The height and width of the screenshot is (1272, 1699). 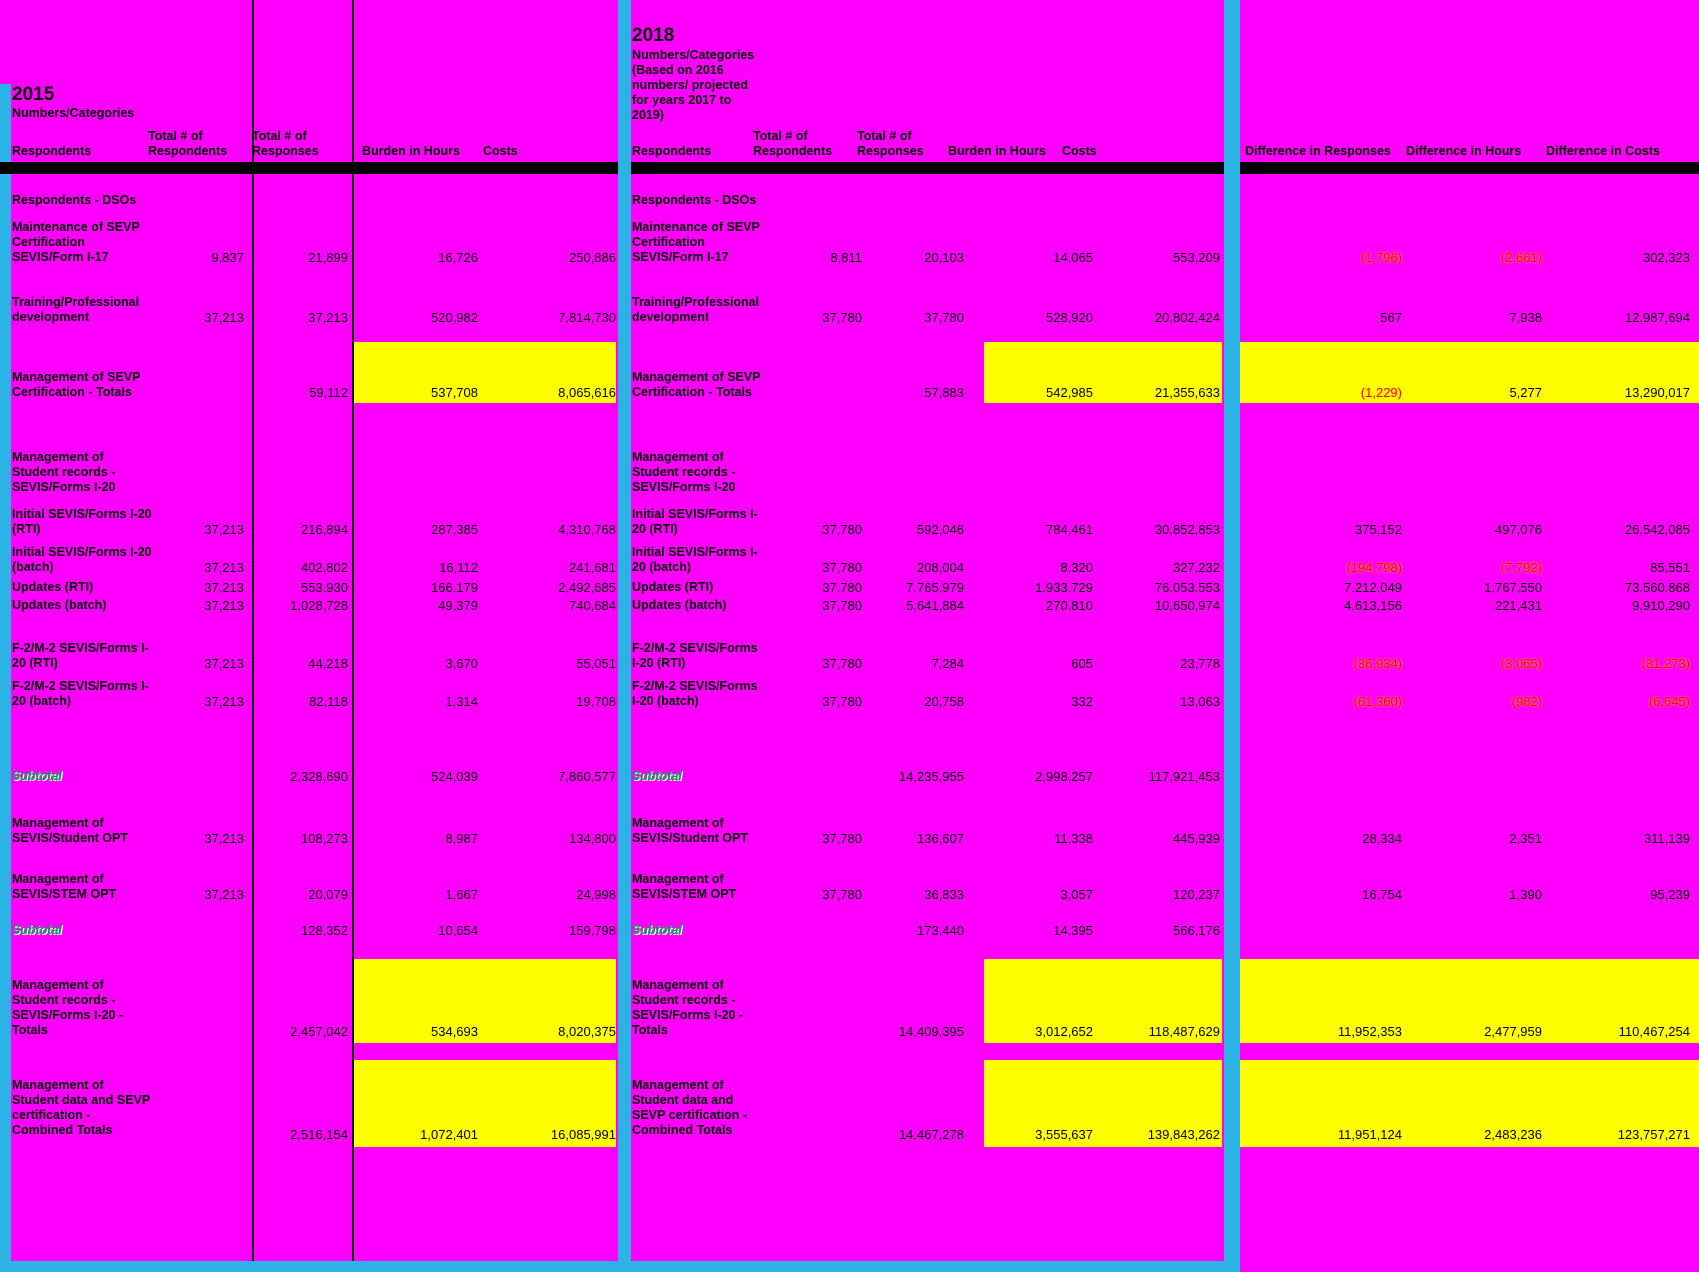 I want to click on cell-2018-student-opt-respondents: 37,780, so click(x=842, y=838).